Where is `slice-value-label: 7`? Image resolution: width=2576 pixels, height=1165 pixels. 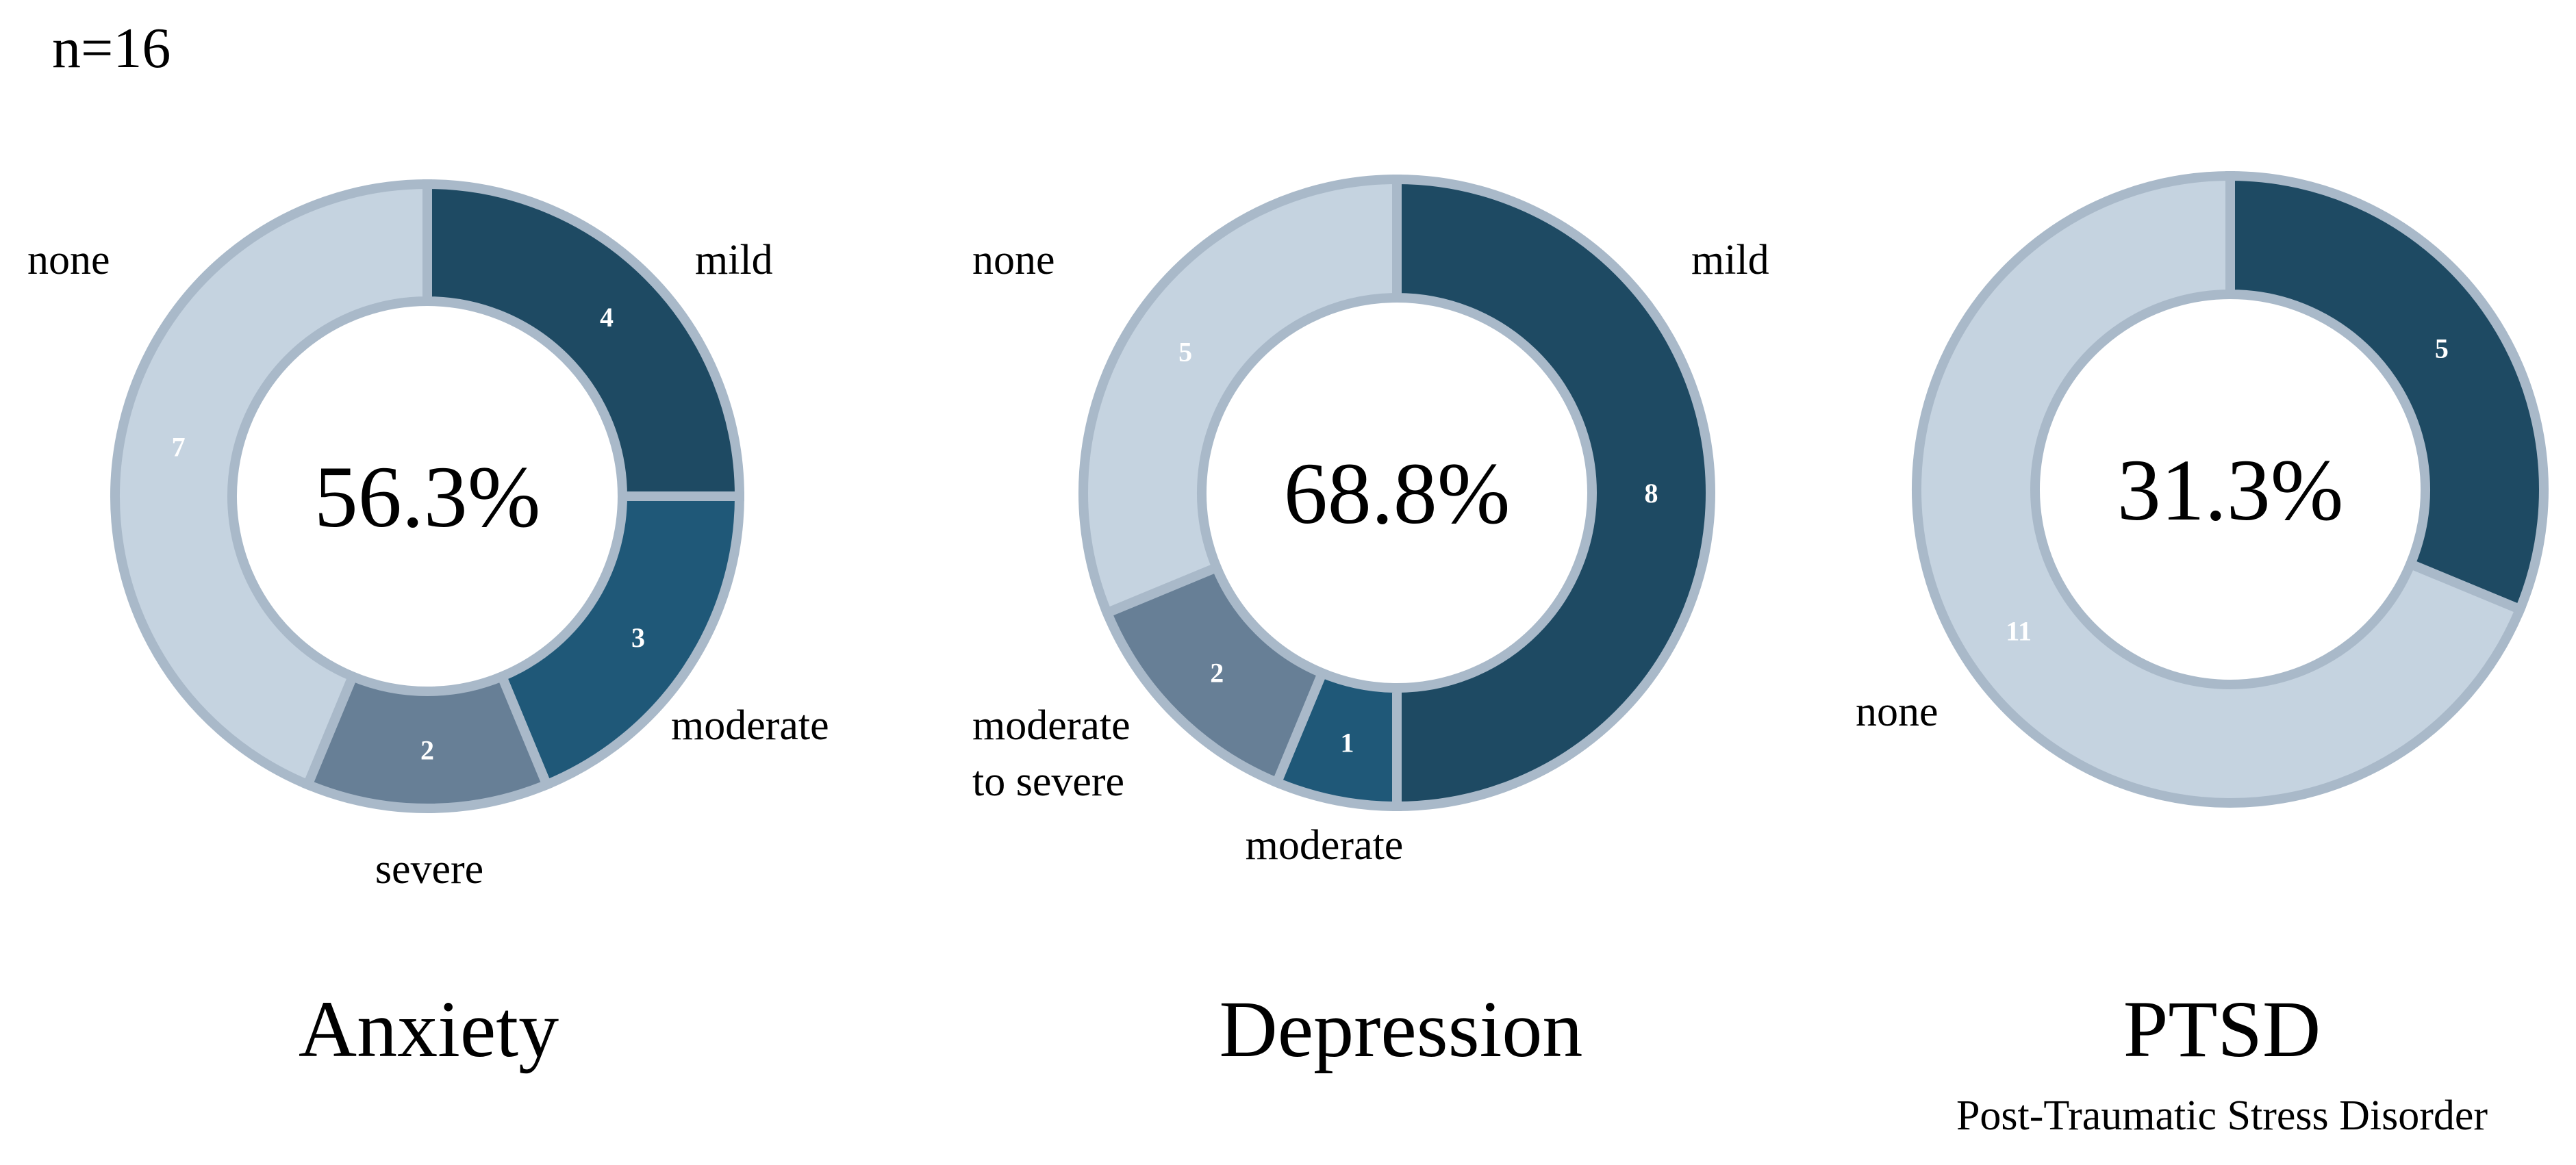
slice-value-label: 7 is located at coordinates (179, 447).